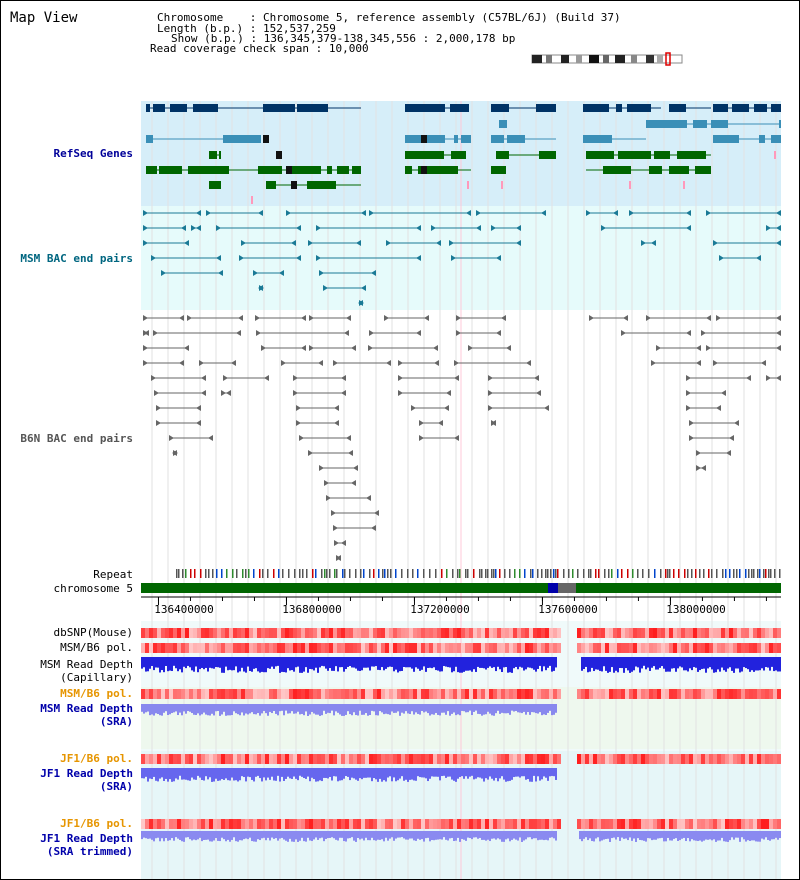 This screenshot has width=800, height=880. I want to click on track-label-msm-depth-sra: MSM Read Depth (SRA), so click(86, 715).